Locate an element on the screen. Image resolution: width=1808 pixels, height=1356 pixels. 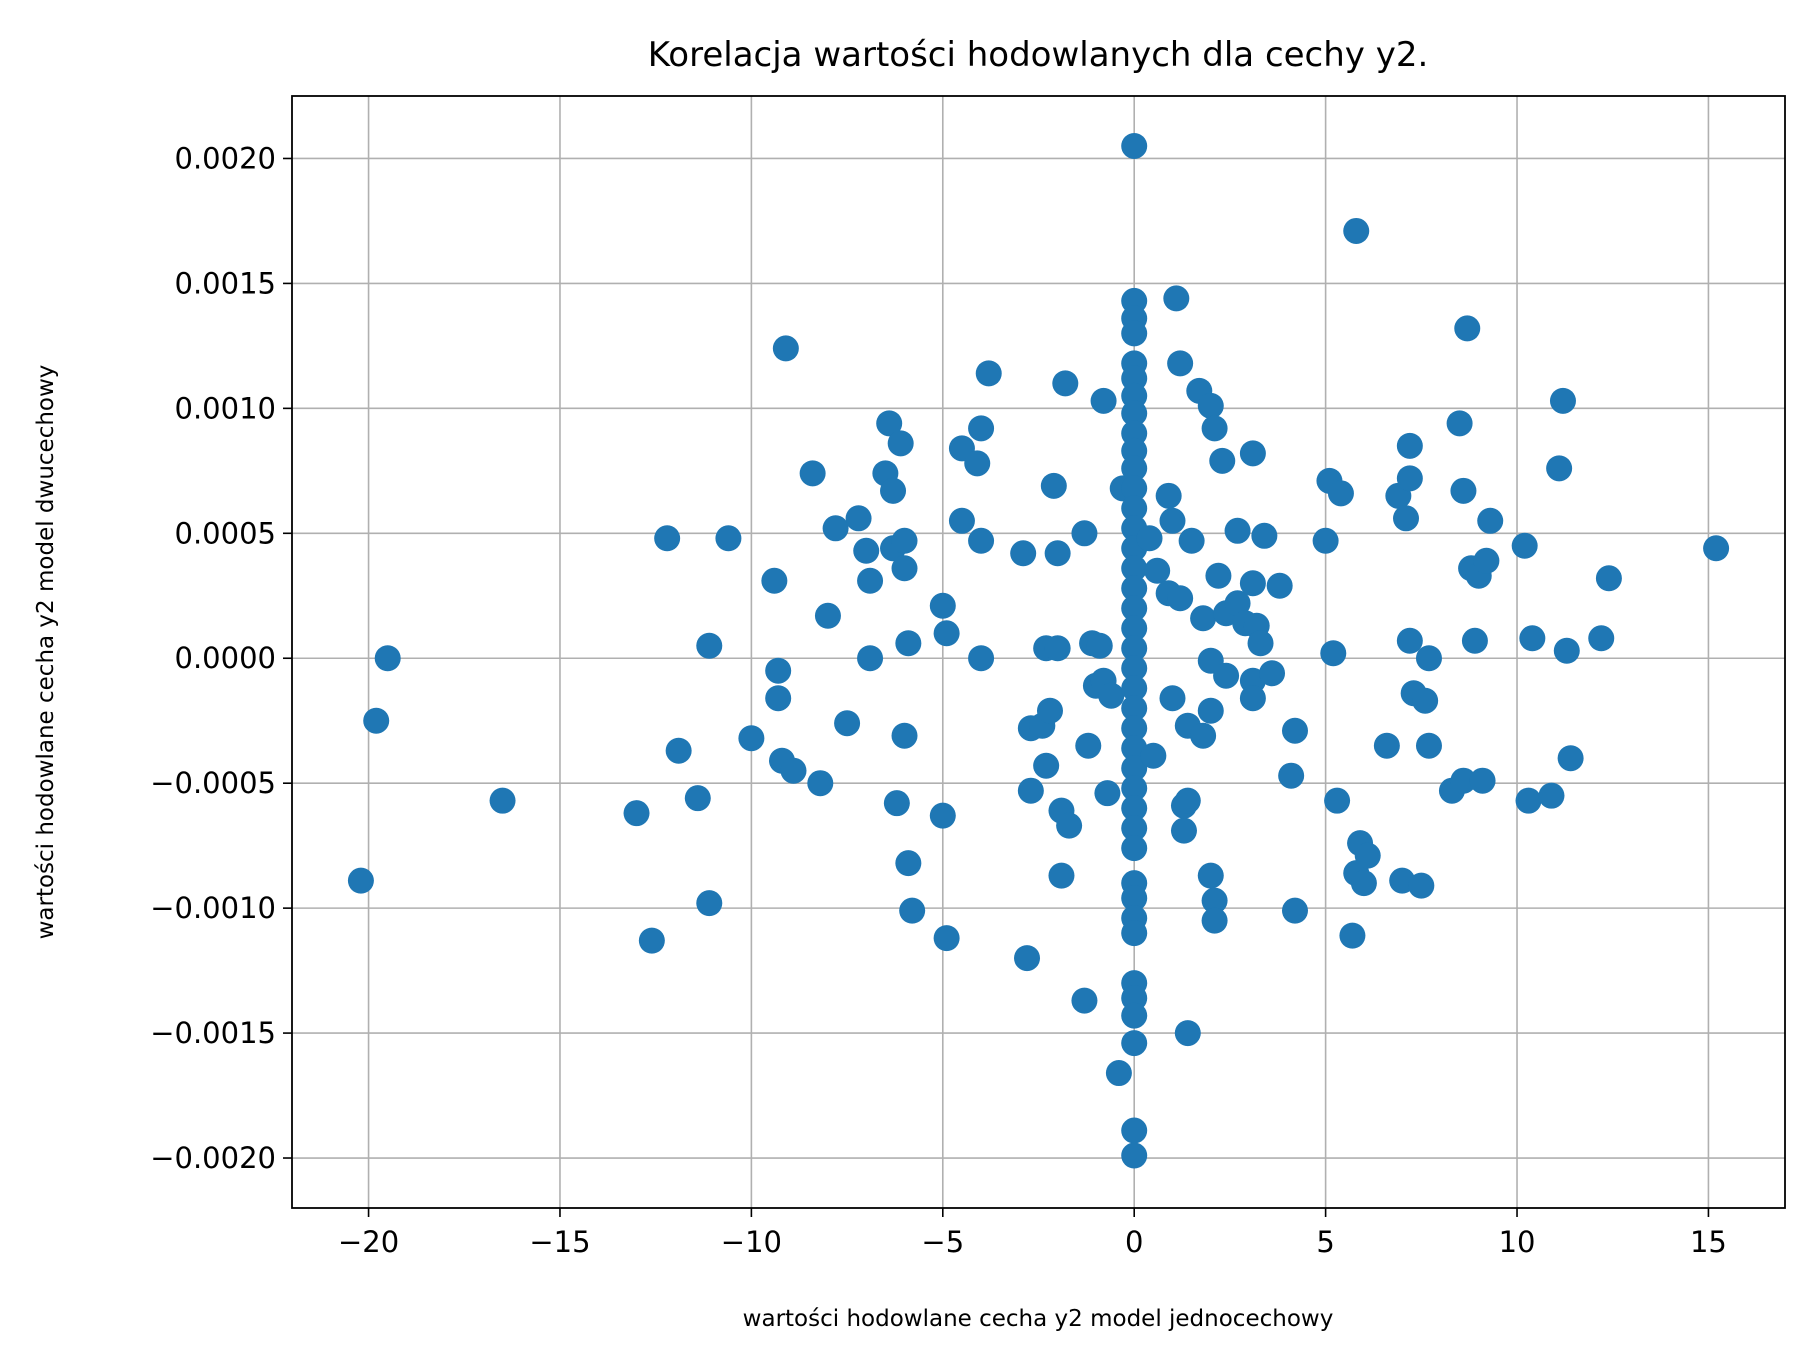
x-tick-label: 0 is located at coordinates (1134, 1242).